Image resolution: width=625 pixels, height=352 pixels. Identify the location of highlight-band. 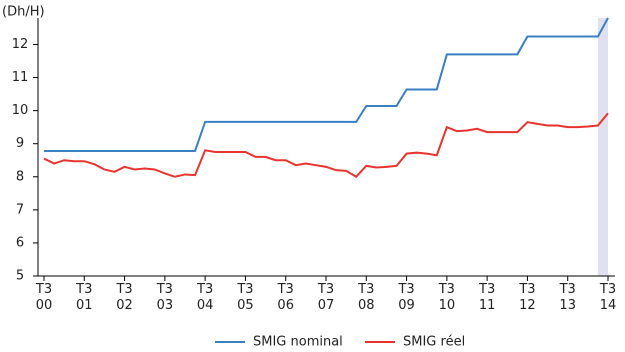
(602, 147).